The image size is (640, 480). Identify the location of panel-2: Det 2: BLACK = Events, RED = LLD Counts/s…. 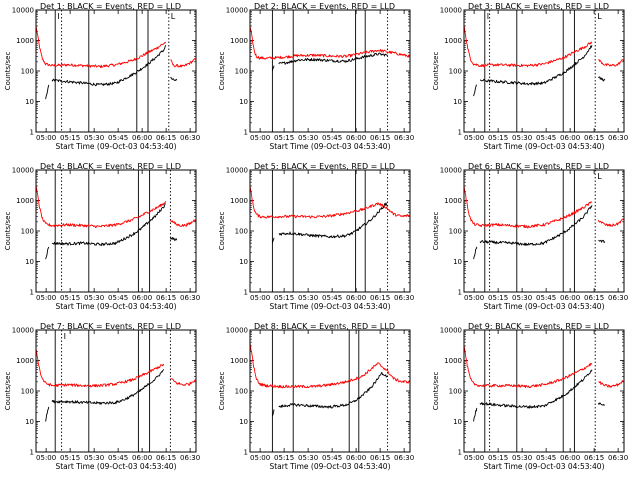
(316, 76).